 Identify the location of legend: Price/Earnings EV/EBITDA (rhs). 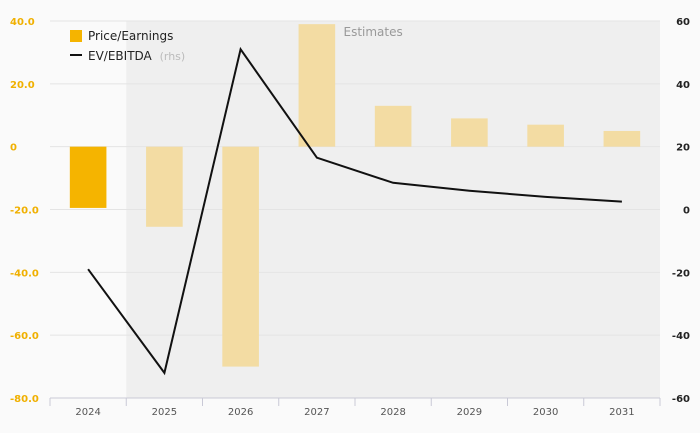
(127, 46).